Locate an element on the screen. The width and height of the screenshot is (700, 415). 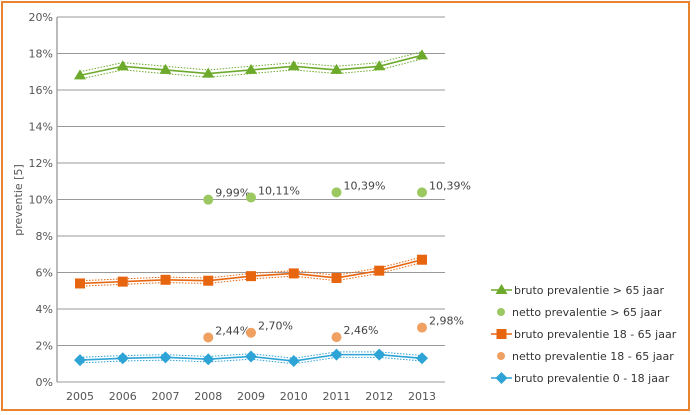
y-tick-label: 2% is located at coordinates (44, 346).